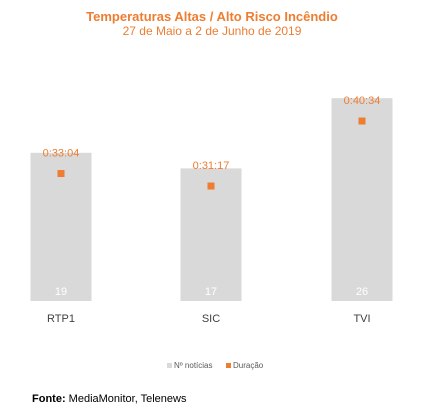  What do you see at coordinates (211, 292) in the screenshot?
I see `bar-value-label: 17` at bounding box center [211, 292].